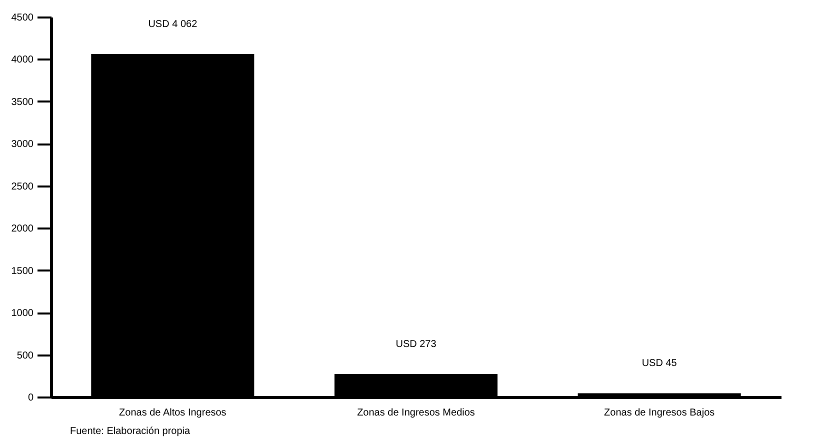 The width and height of the screenshot is (819, 444). Describe the element at coordinates (22, 271) in the screenshot. I see `y-tick-label: 1500` at that location.